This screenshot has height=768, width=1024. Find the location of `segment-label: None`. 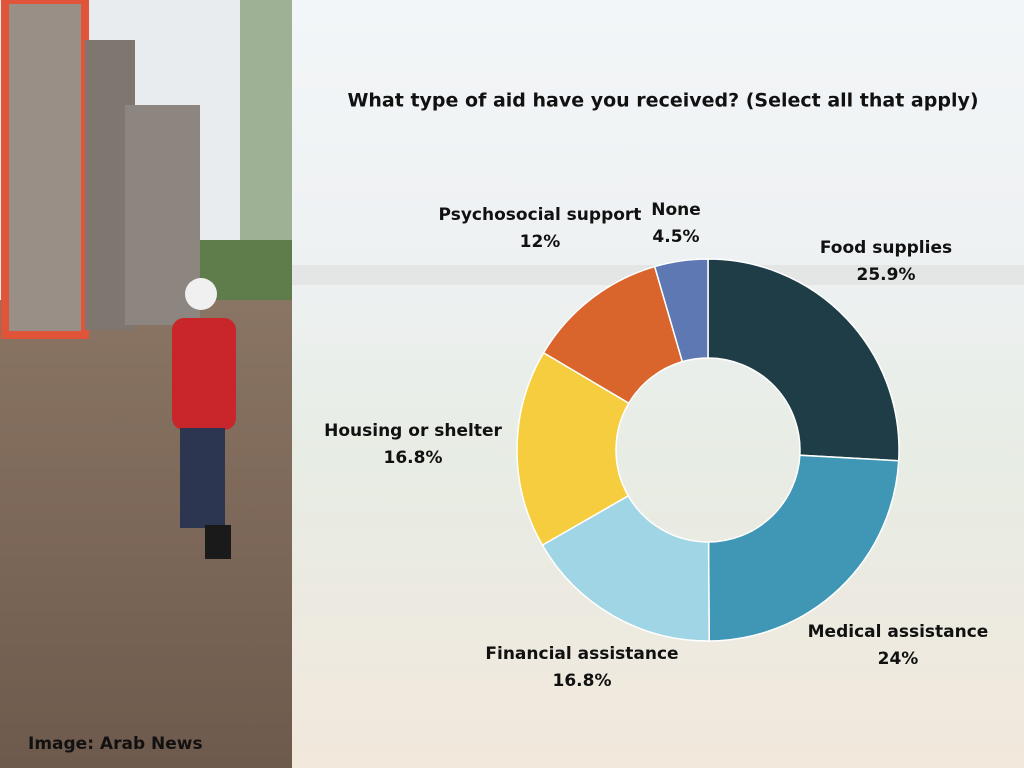

segment-label: None is located at coordinates (676, 210).